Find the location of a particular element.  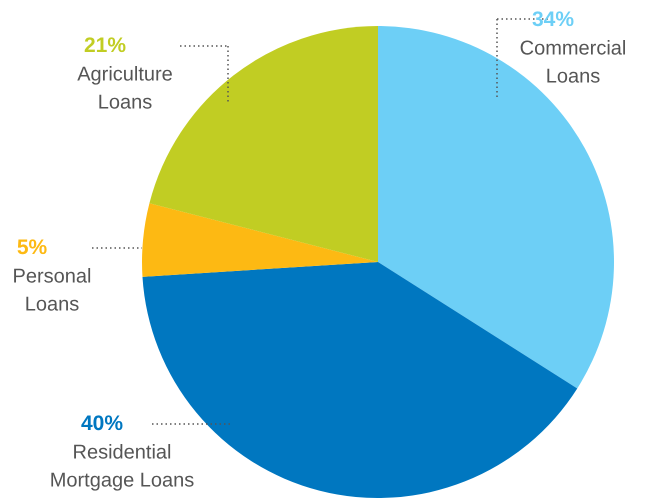

data-label: 40% is located at coordinates (102, 423).